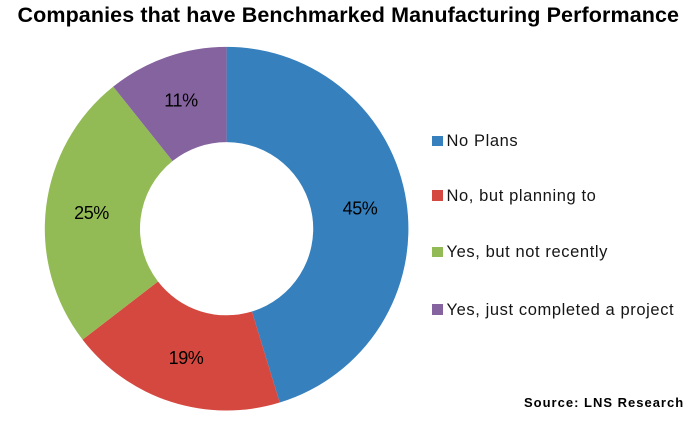 This screenshot has width=693, height=425. What do you see at coordinates (181, 101) in the screenshot?
I see `svg-text: 11%` at bounding box center [181, 101].